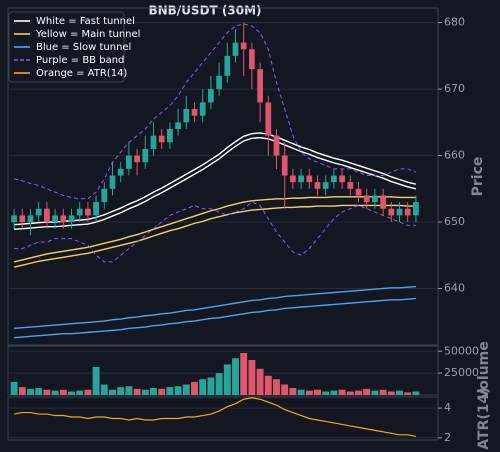 The image size is (500, 452). I want to click on legend-label: Blue = Slow tunnel, so click(83, 47).